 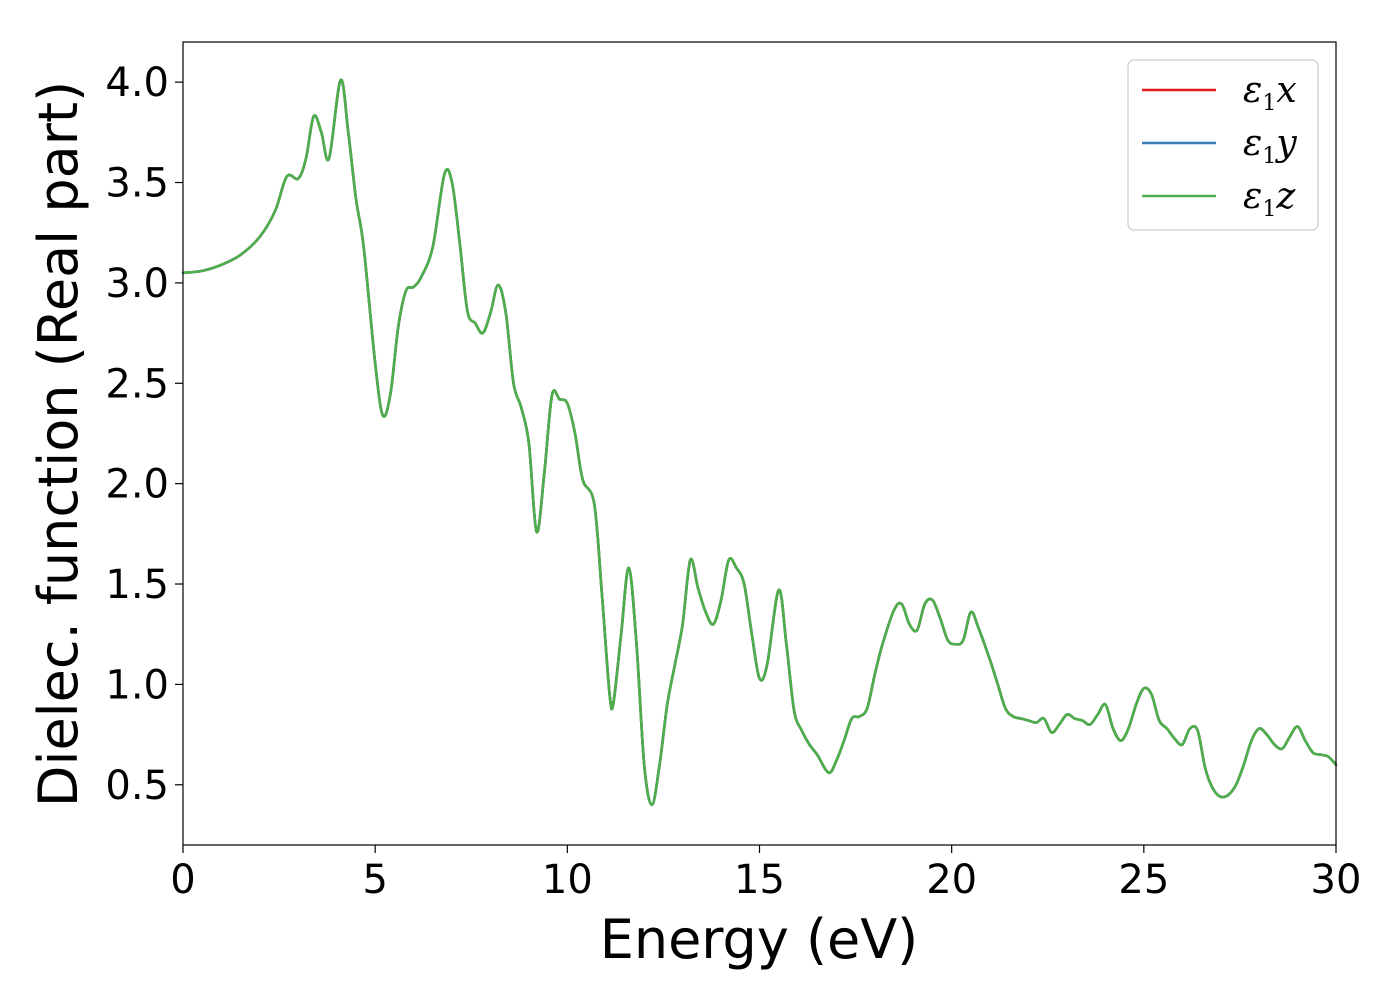 I want to click on y-tick-label: 1.0, so click(x=137, y=685).